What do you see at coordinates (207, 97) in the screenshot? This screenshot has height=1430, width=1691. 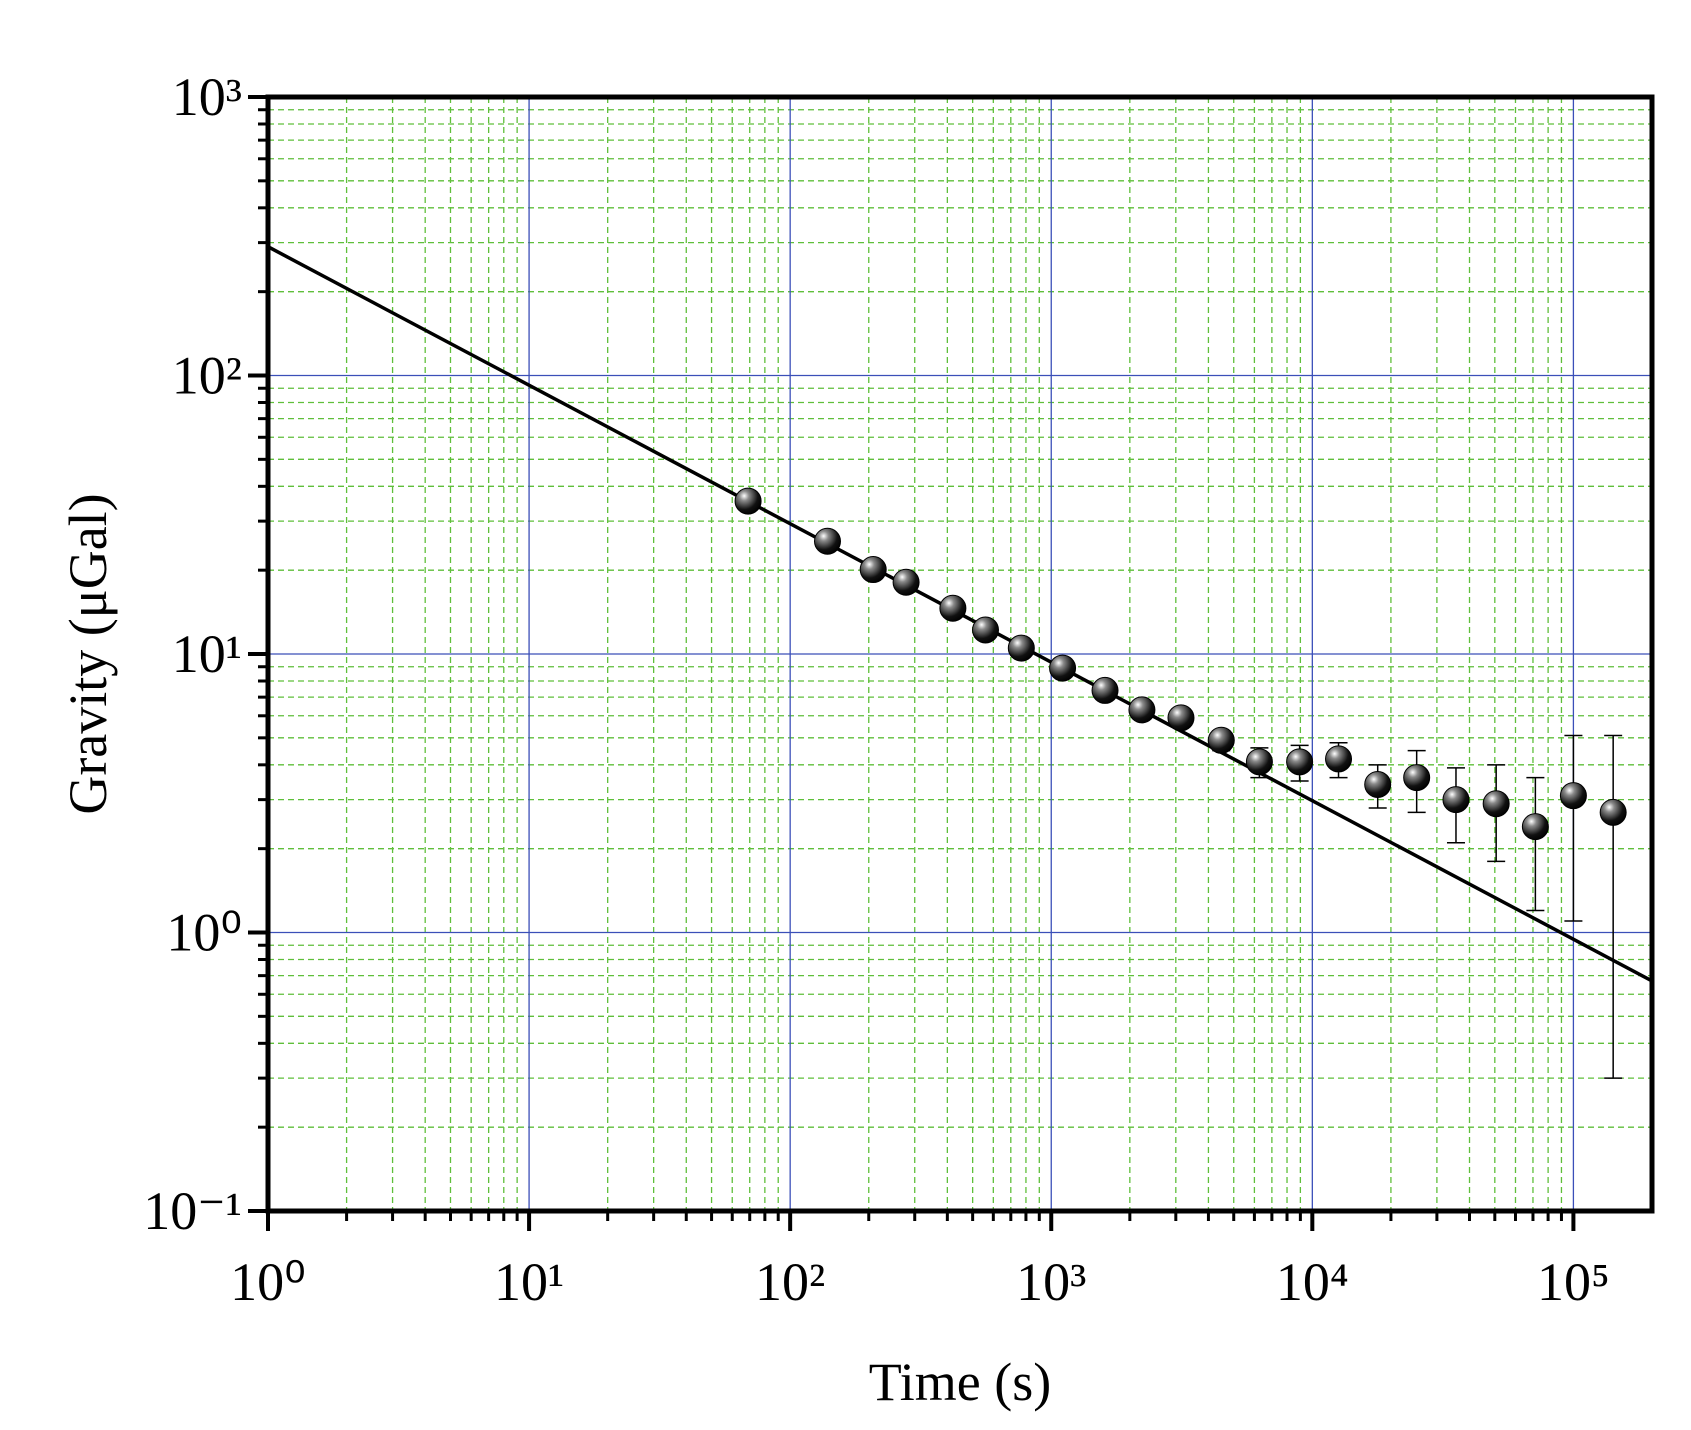 I see `y-tick-label: 10³` at bounding box center [207, 97].